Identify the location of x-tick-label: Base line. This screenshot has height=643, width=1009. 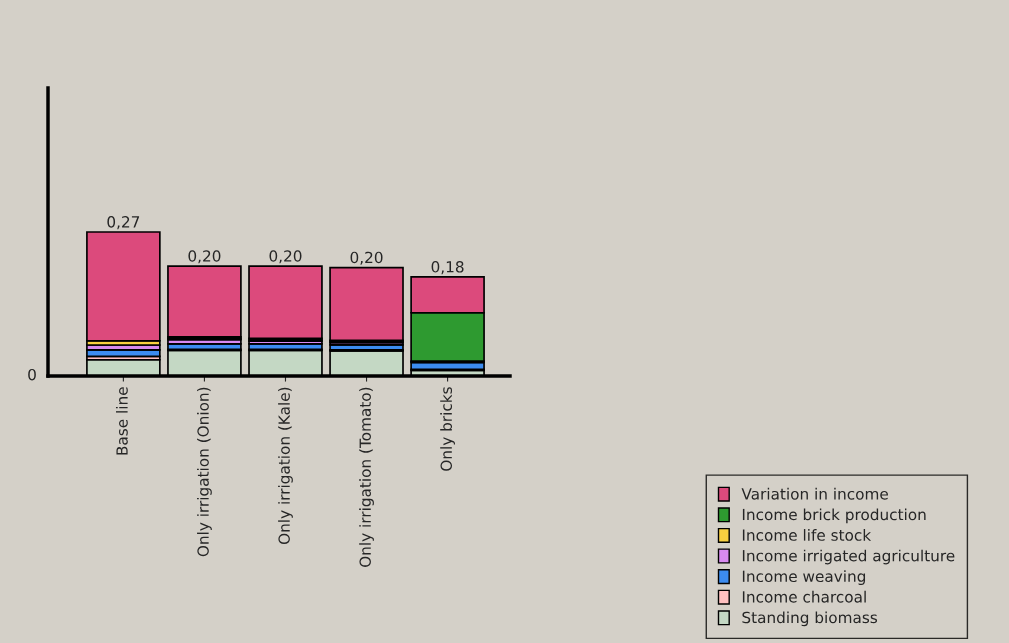
(121, 421).